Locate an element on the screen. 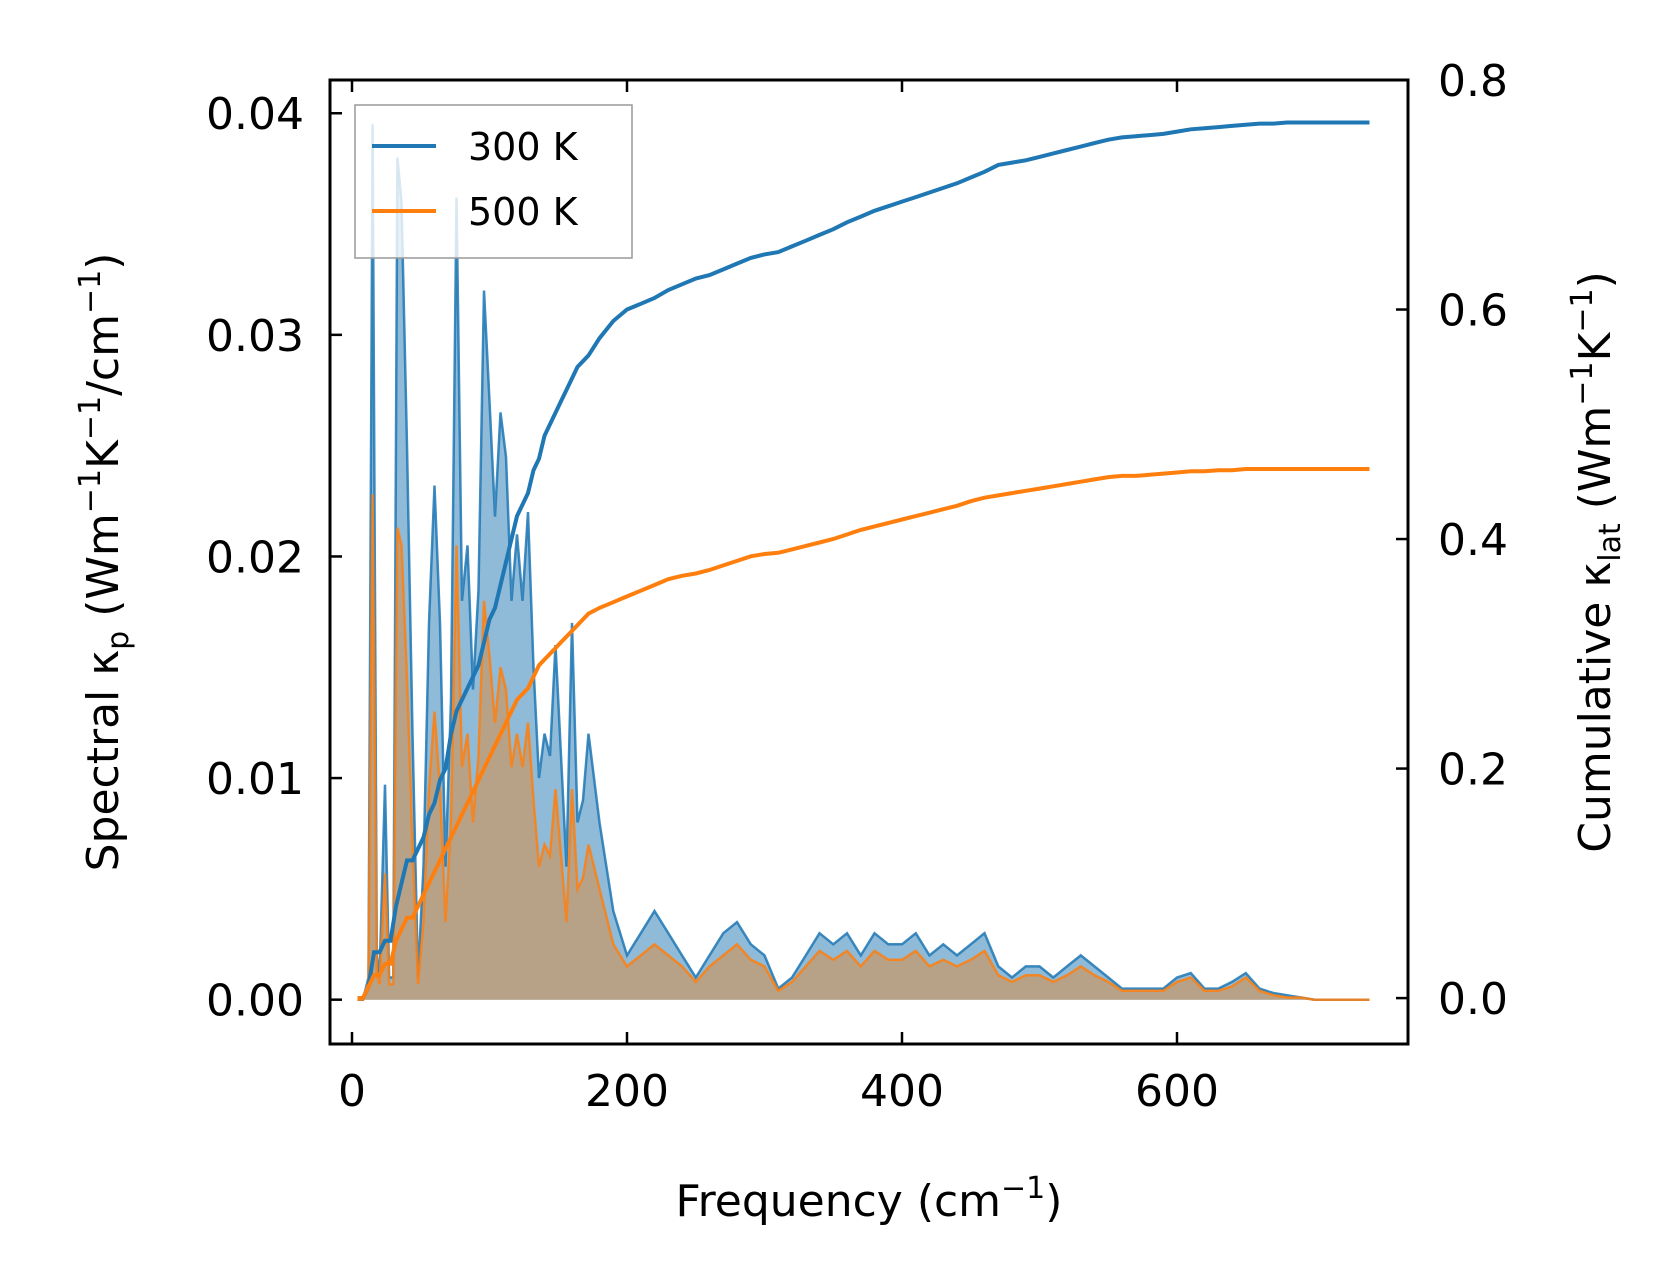 The height and width of the screenshot is (1284, 1679). y-tick-label-left: 0.00 is located at coordinates (255, 1001).